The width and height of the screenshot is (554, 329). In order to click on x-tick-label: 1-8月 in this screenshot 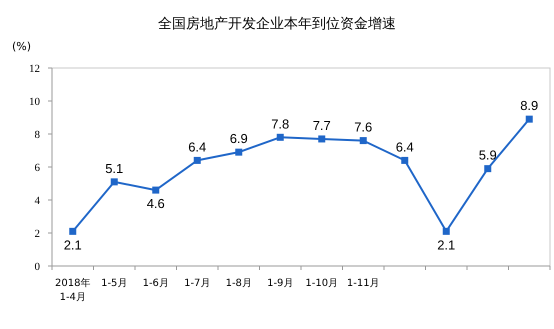, I will do `click(239, 283)`.